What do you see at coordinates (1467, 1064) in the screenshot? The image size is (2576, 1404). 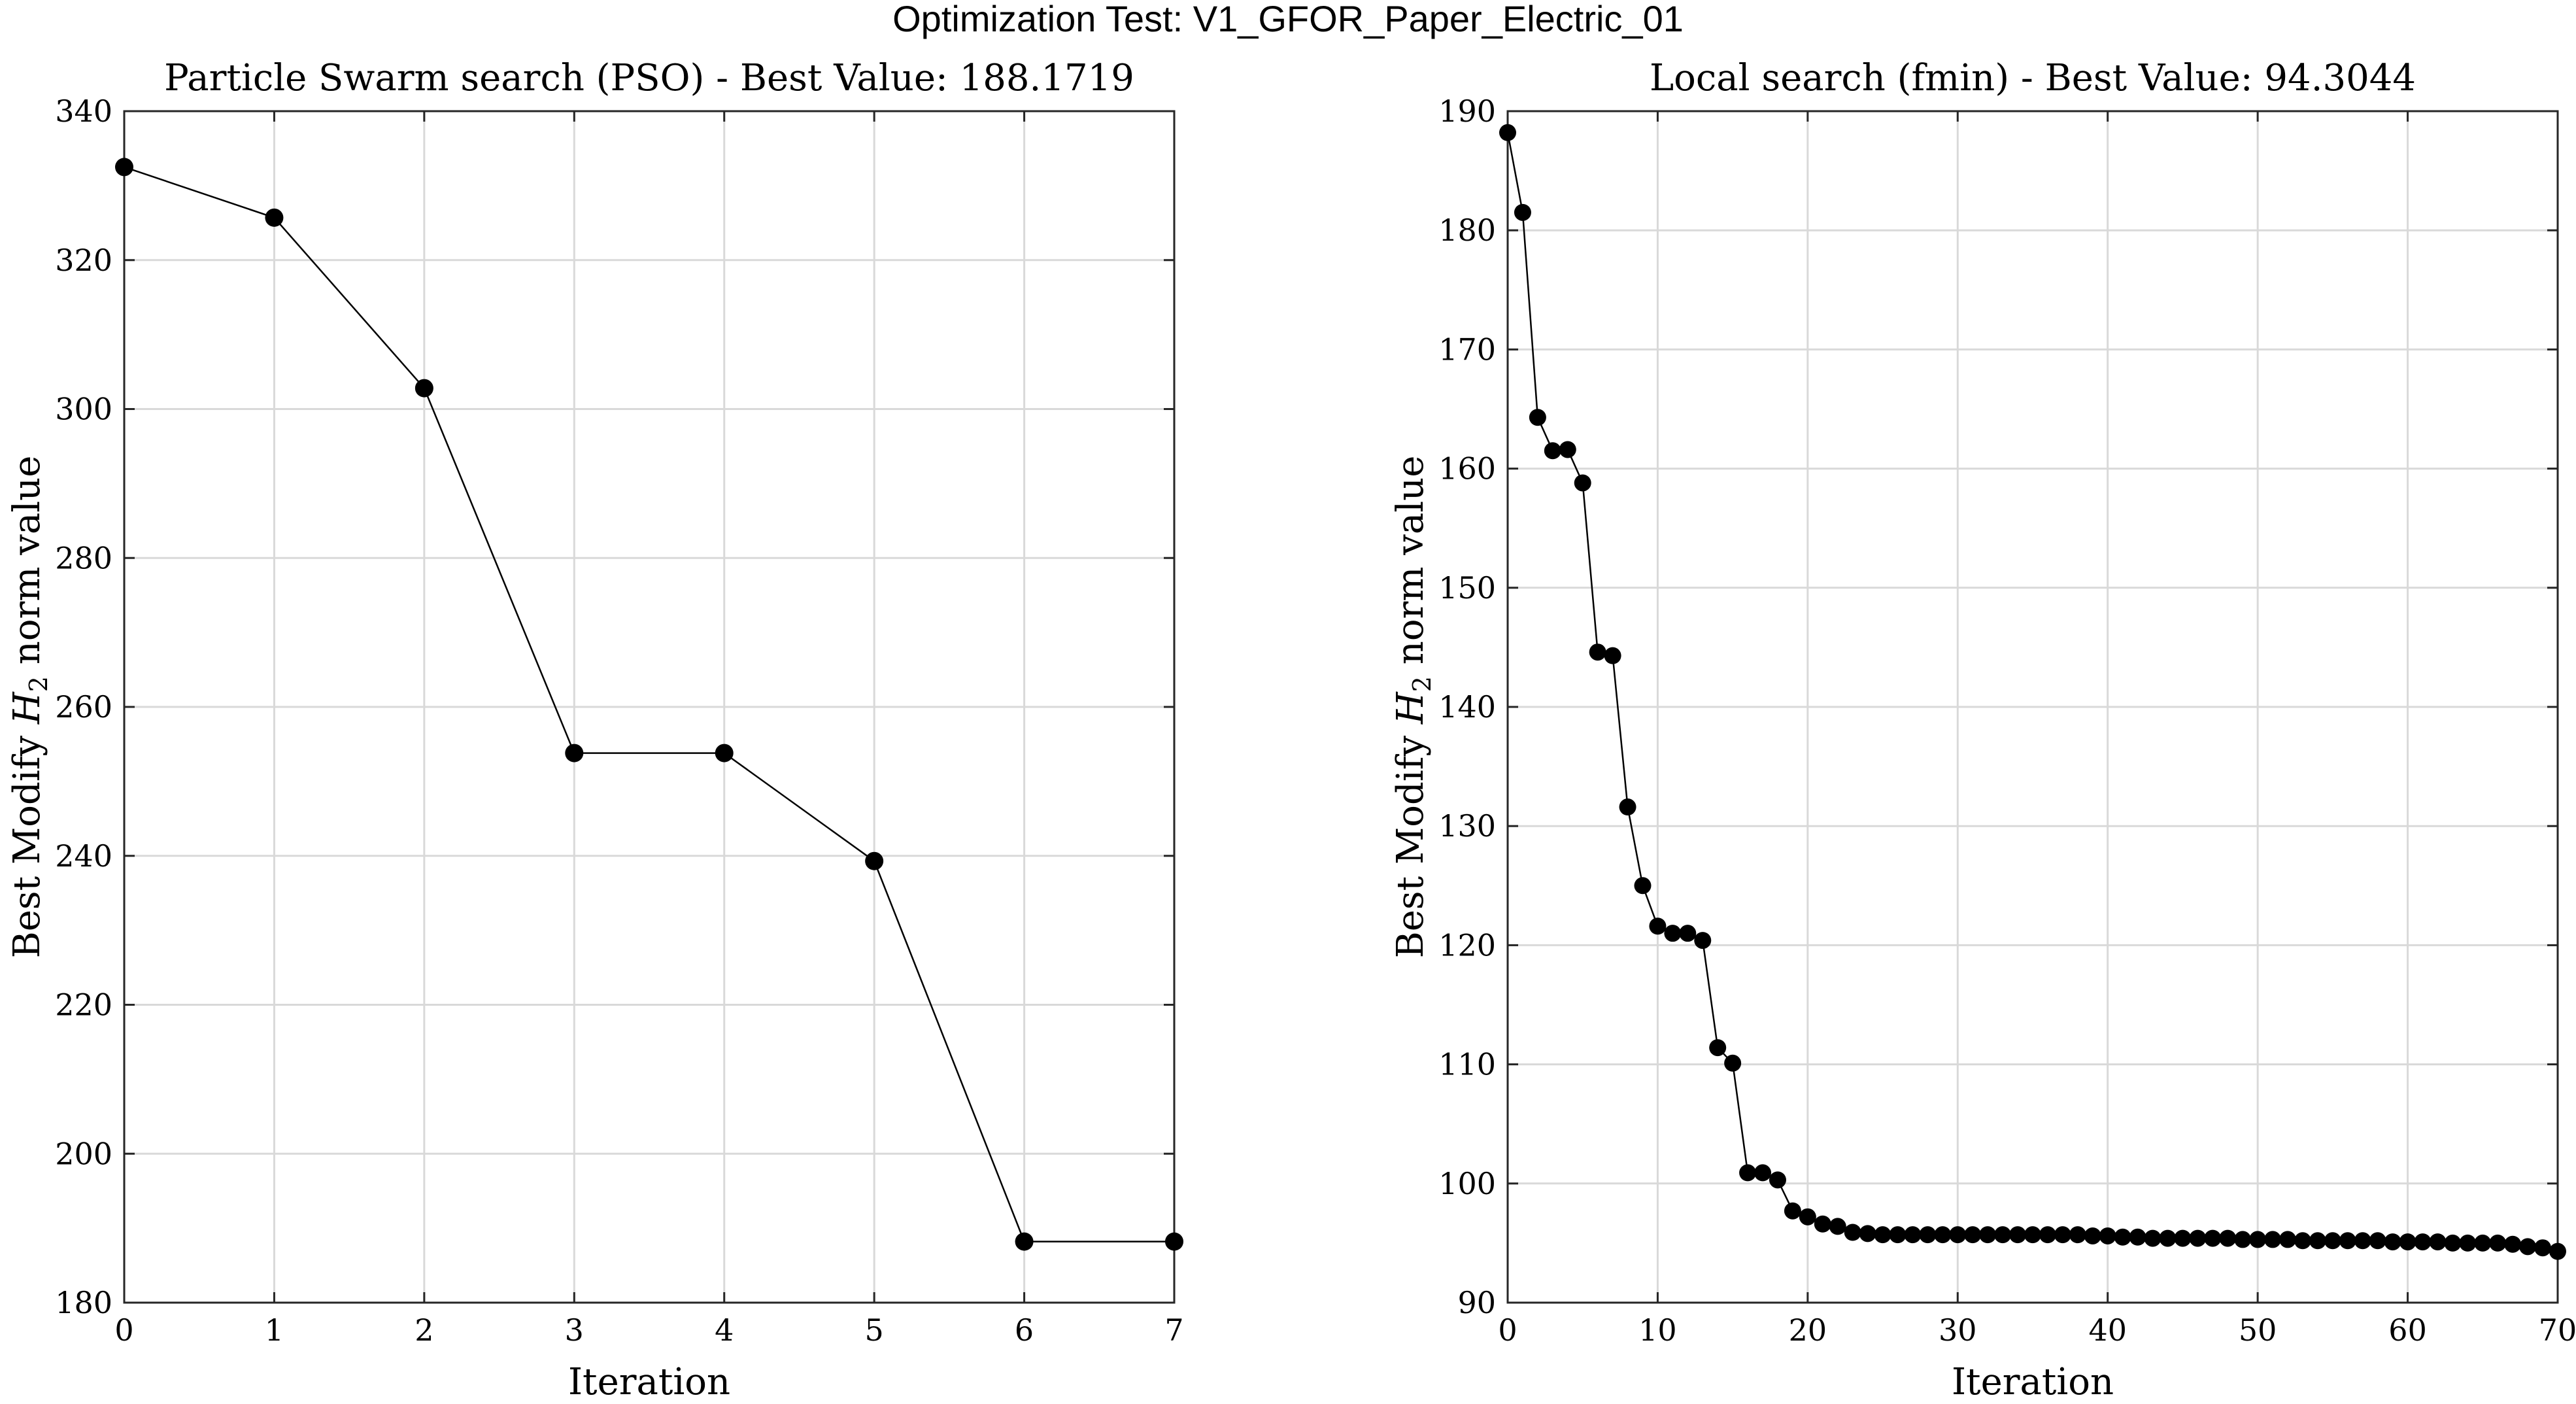 I see `fmin-y-tick-label: 110` at bounding box center [1467, 1064].